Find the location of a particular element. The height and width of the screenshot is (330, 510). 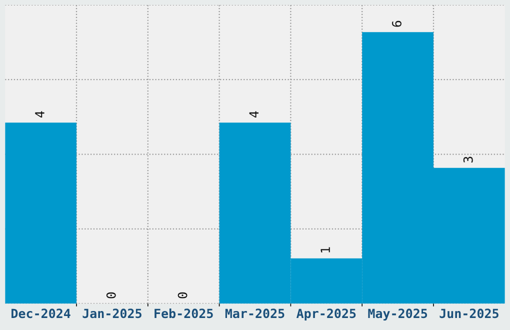

x-tick-label: Feb-2025 is located at coordinates (183, 313).